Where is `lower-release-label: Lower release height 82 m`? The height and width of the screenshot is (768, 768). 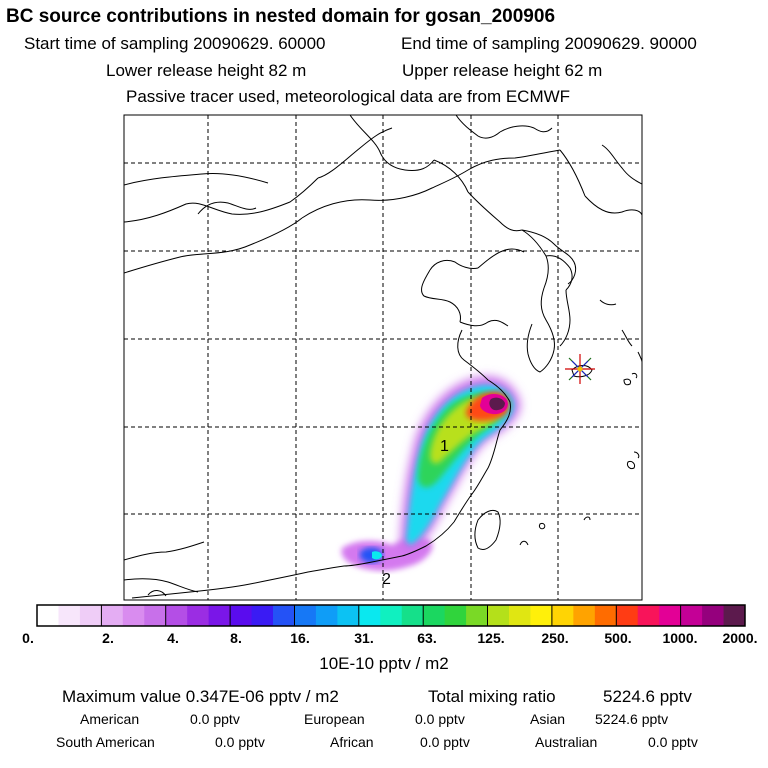
lower-release-label: Lower release height 82 m is located at coordinates (206, 70).